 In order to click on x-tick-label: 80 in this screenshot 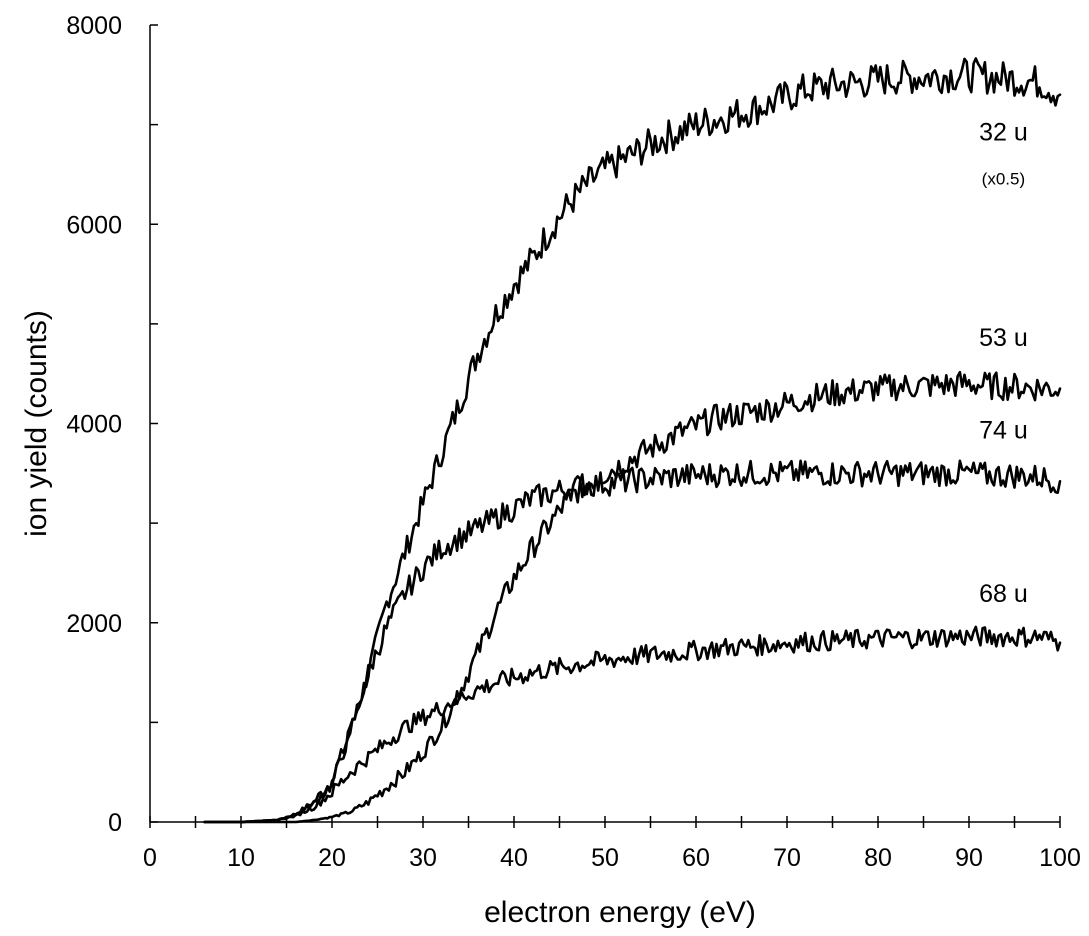, I will do `click(878, 858)`.